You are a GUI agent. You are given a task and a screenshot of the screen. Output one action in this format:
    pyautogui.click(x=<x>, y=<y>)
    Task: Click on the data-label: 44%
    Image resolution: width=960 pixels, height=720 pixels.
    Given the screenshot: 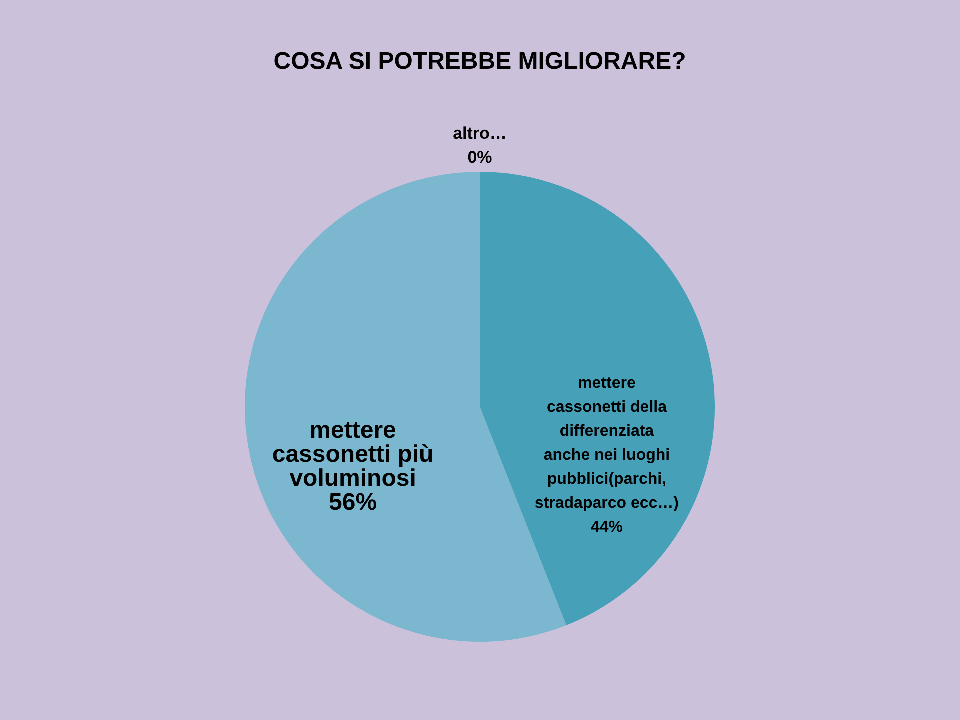 What is the action you would take?
    pyautogui.click(x=606, y=527)
    